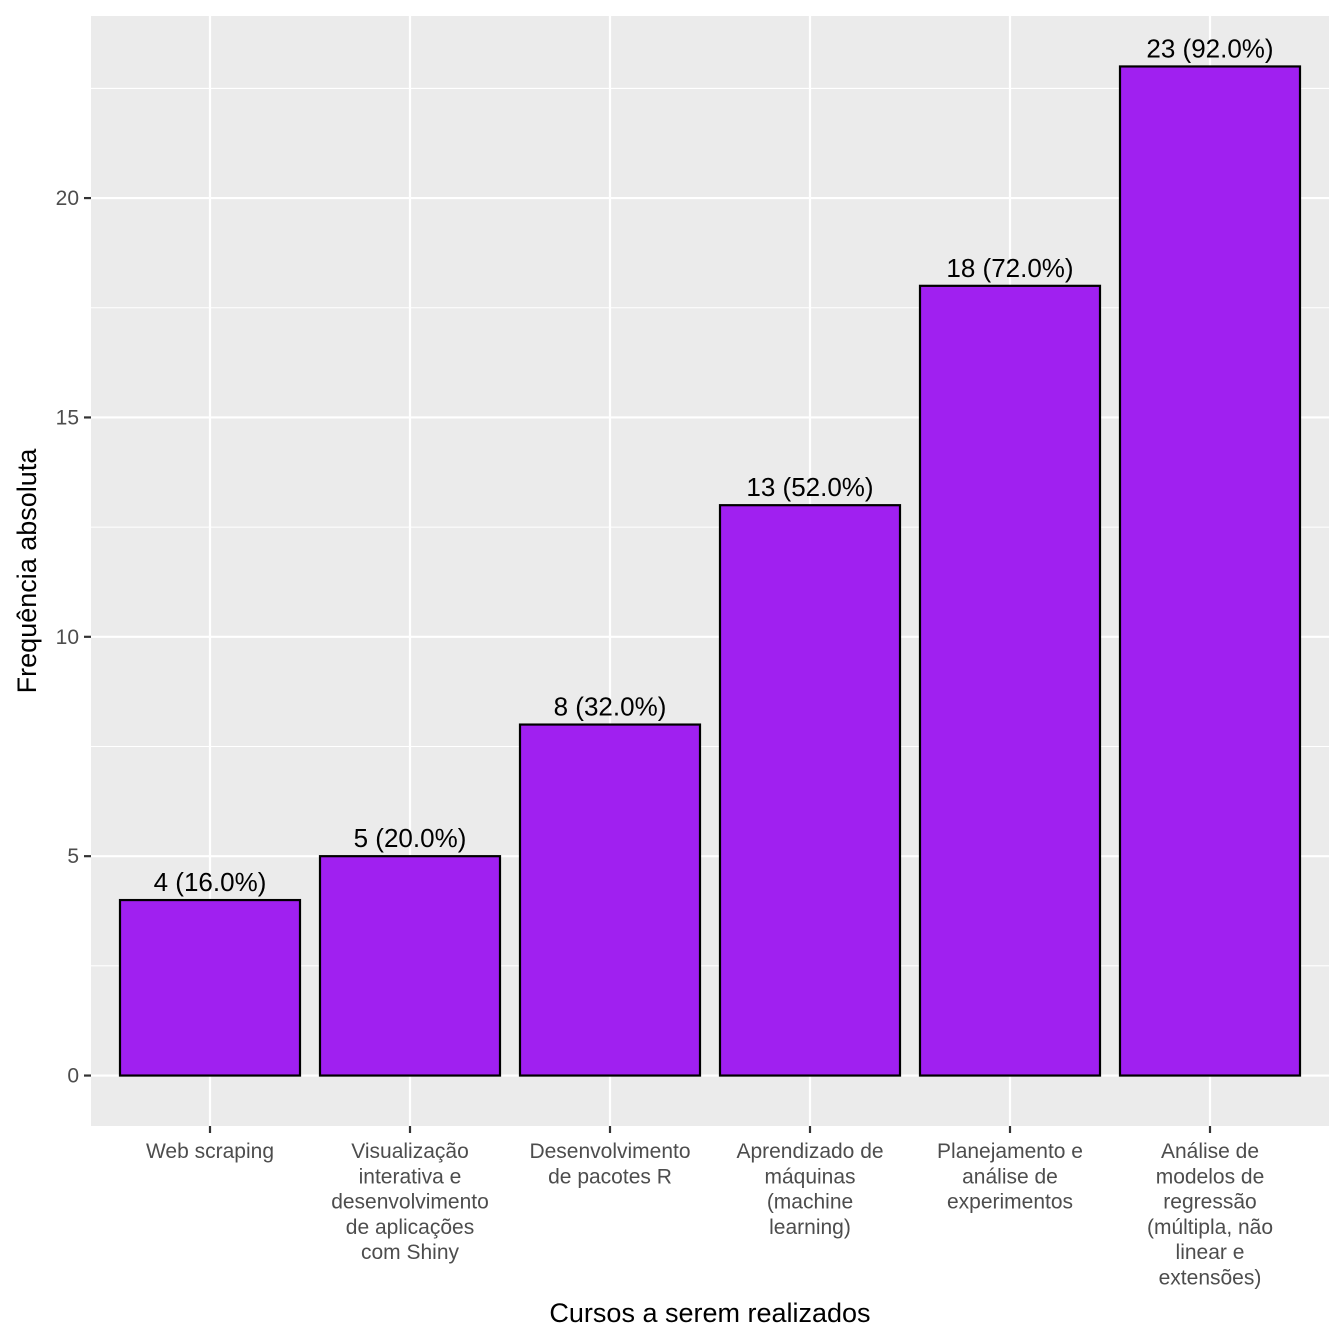 Image resolution: width=1344 pixels, height=1344 pixels. What do you see at coordinates (809, 1151) in the screenshot?
I see `x-tick-label-line: Aprendizado de` at bounding box center [809, 1151].